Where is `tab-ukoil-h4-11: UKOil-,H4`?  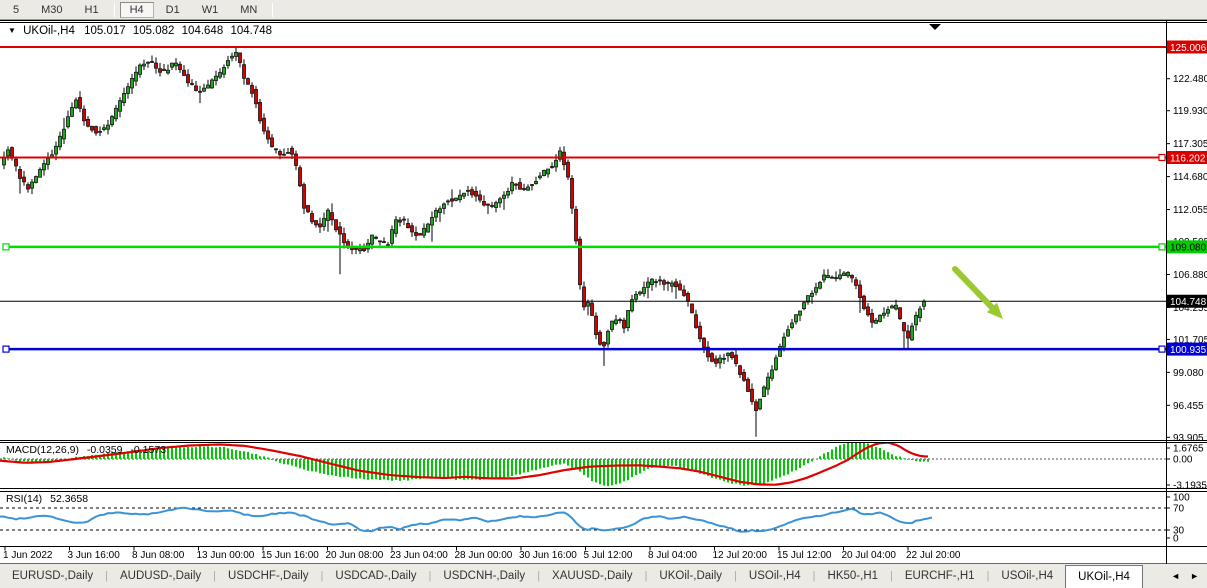
tab-ukoil-h4-11: UKOil-,H4 is located at coordinates (1104, 576).